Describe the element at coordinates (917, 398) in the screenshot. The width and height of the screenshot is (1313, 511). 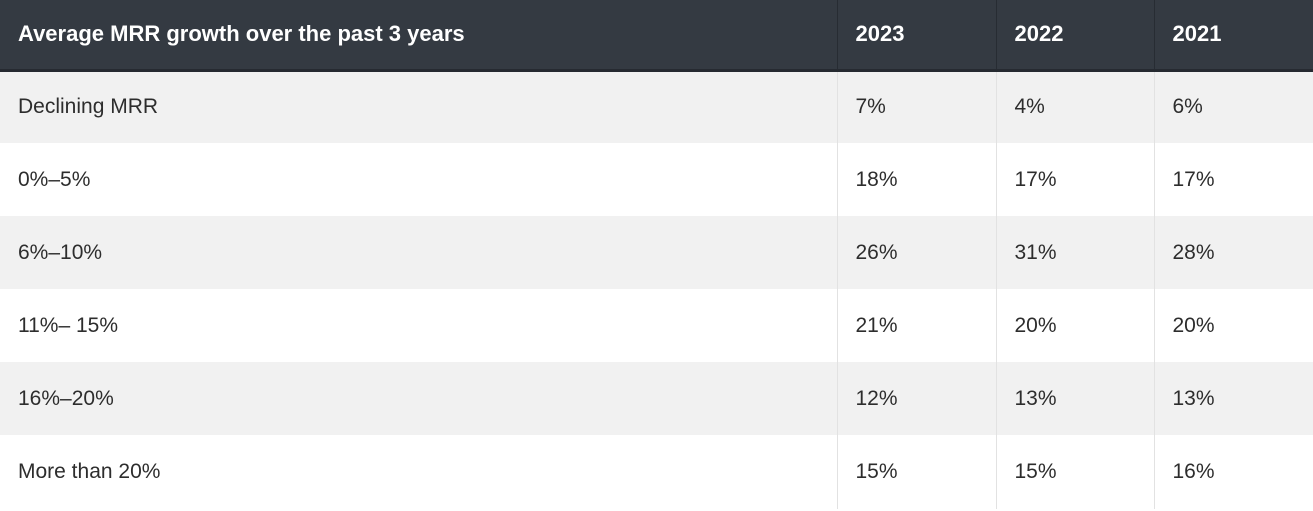
I see `cell-2023: 12%` at that location.